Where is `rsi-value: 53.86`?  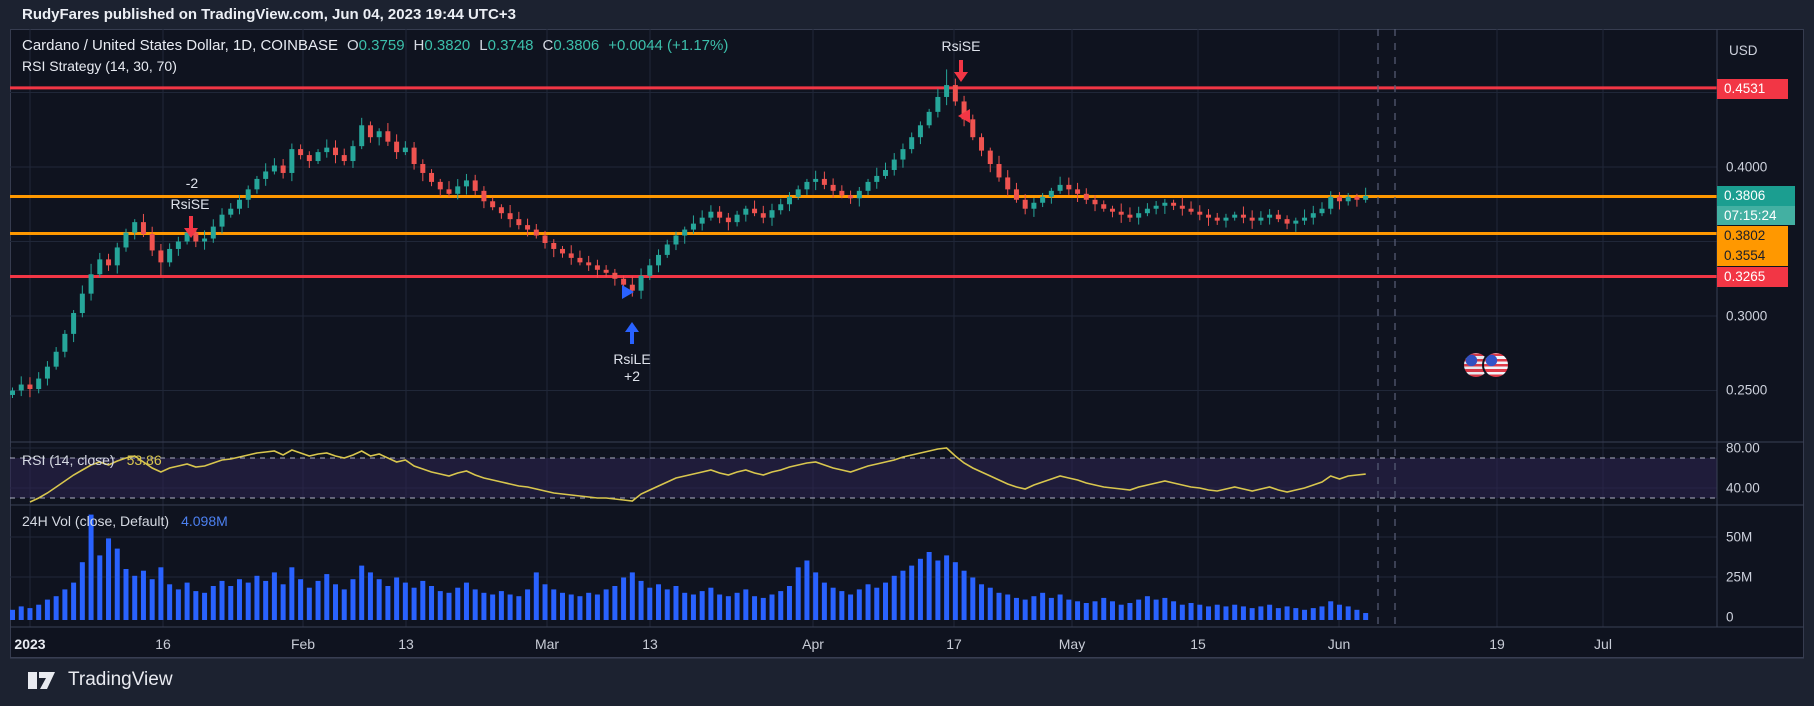 rsi-value: 53.86 is located at coordinates (144, 460).